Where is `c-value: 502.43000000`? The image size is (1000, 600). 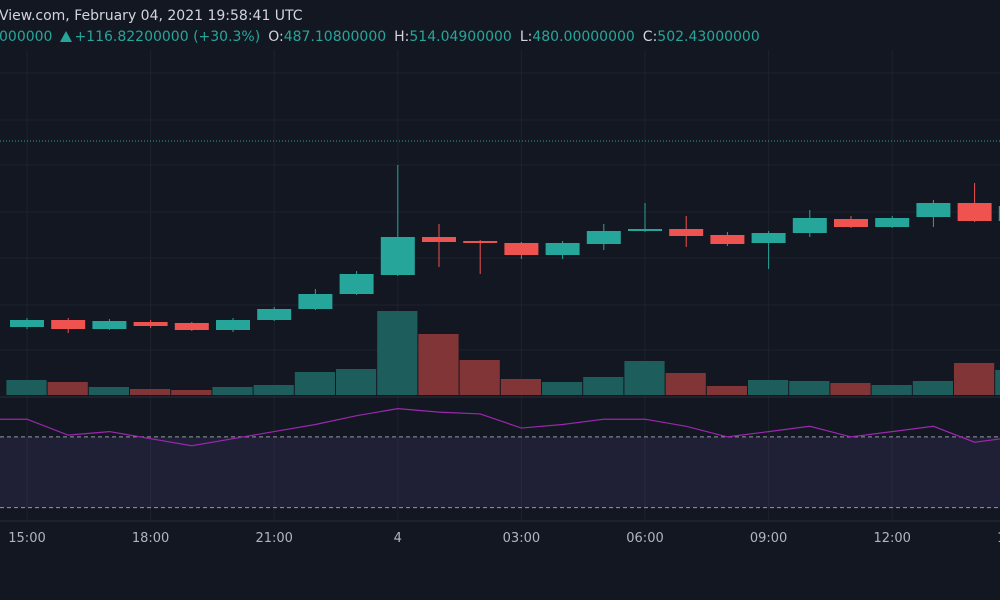 c-value: 502.43000000 is located at coordinates (708, 37).